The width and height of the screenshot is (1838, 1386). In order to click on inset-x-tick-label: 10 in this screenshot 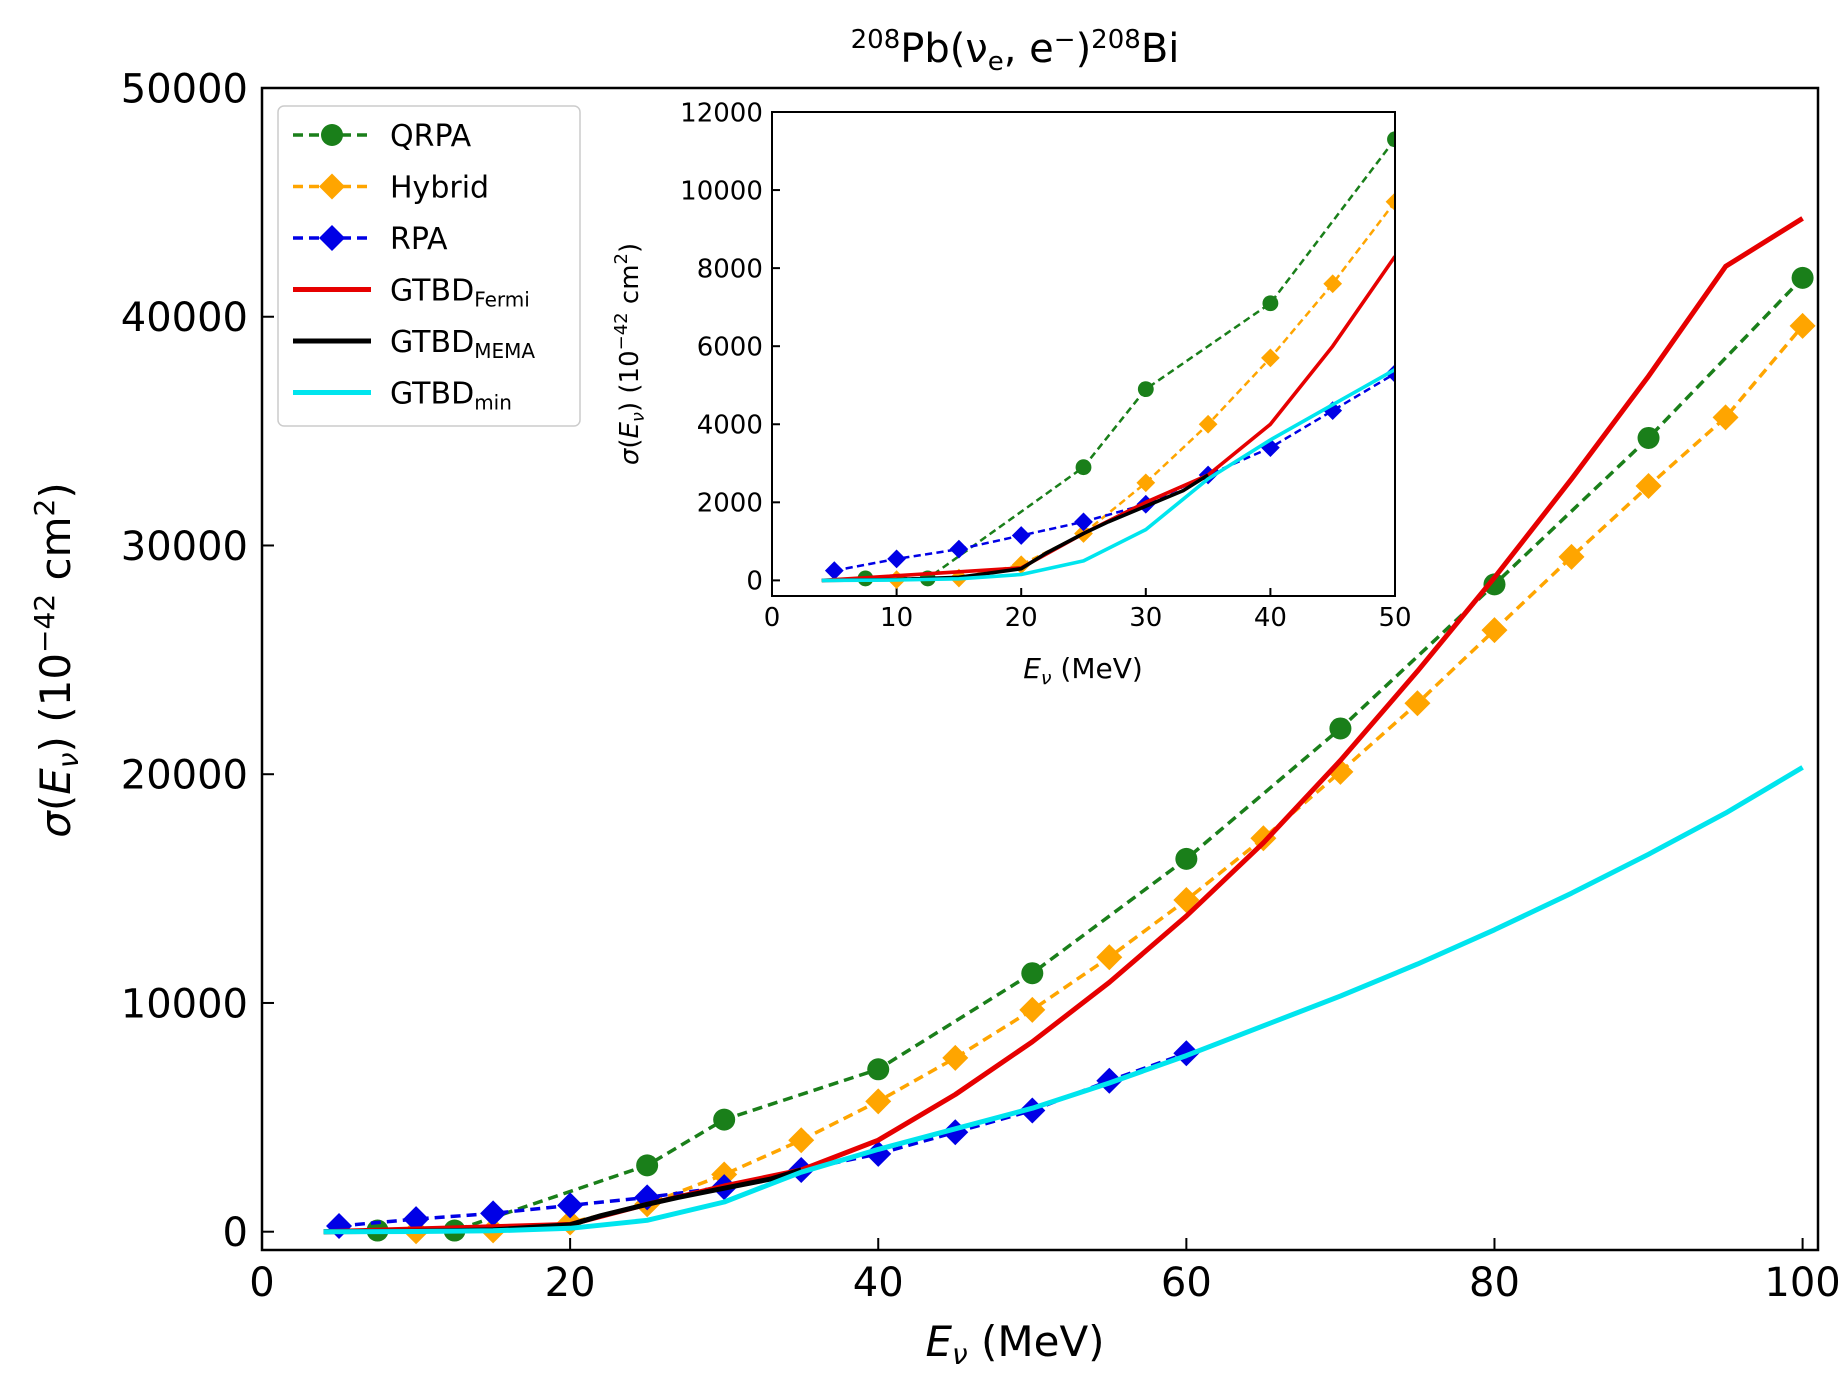, I will do `click(896, 618)`.